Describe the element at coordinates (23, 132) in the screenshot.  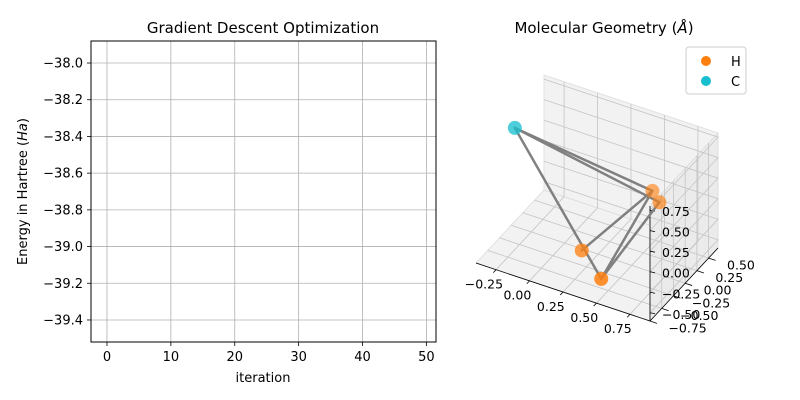
I see `energy-plot-y-label-unit: Ha` at that location.